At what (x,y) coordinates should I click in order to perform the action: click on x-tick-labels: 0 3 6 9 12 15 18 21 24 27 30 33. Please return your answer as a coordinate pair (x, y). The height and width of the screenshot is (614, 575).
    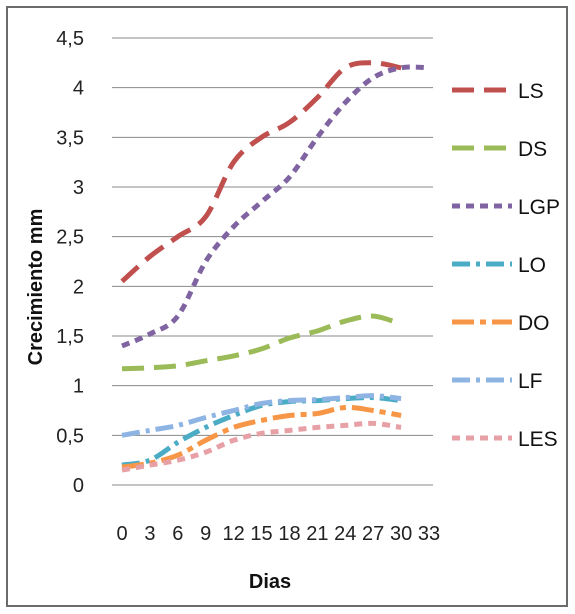
    Looking at the image, I should click on (278, 534).